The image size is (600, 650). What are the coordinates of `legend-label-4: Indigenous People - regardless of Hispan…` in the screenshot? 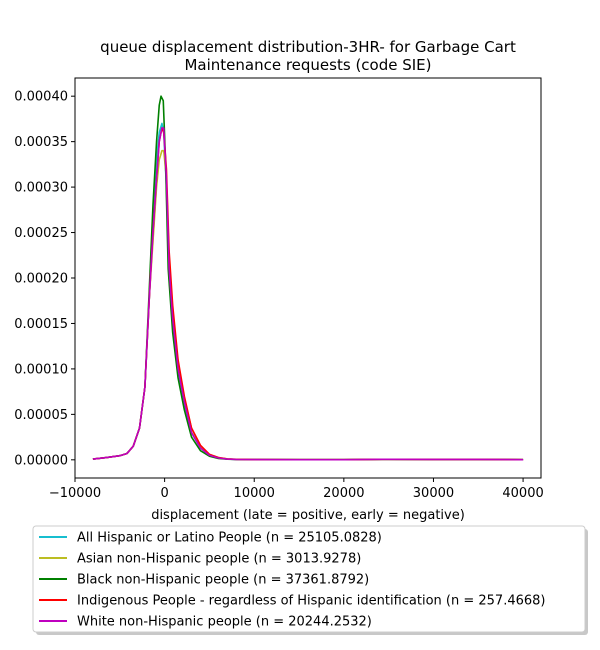 It's located at (311, 601).